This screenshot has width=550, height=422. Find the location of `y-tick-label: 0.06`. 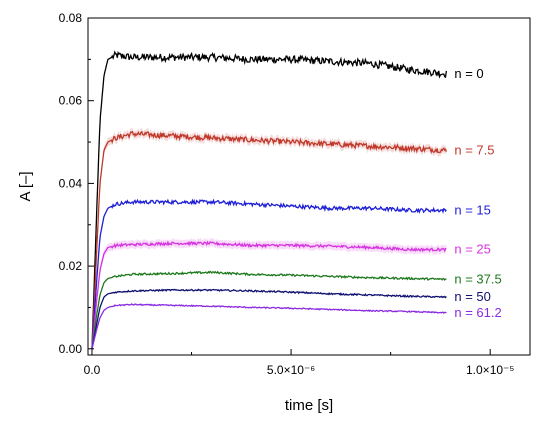

y-tick-label: 0.06 is located at coordinates (71, 101).